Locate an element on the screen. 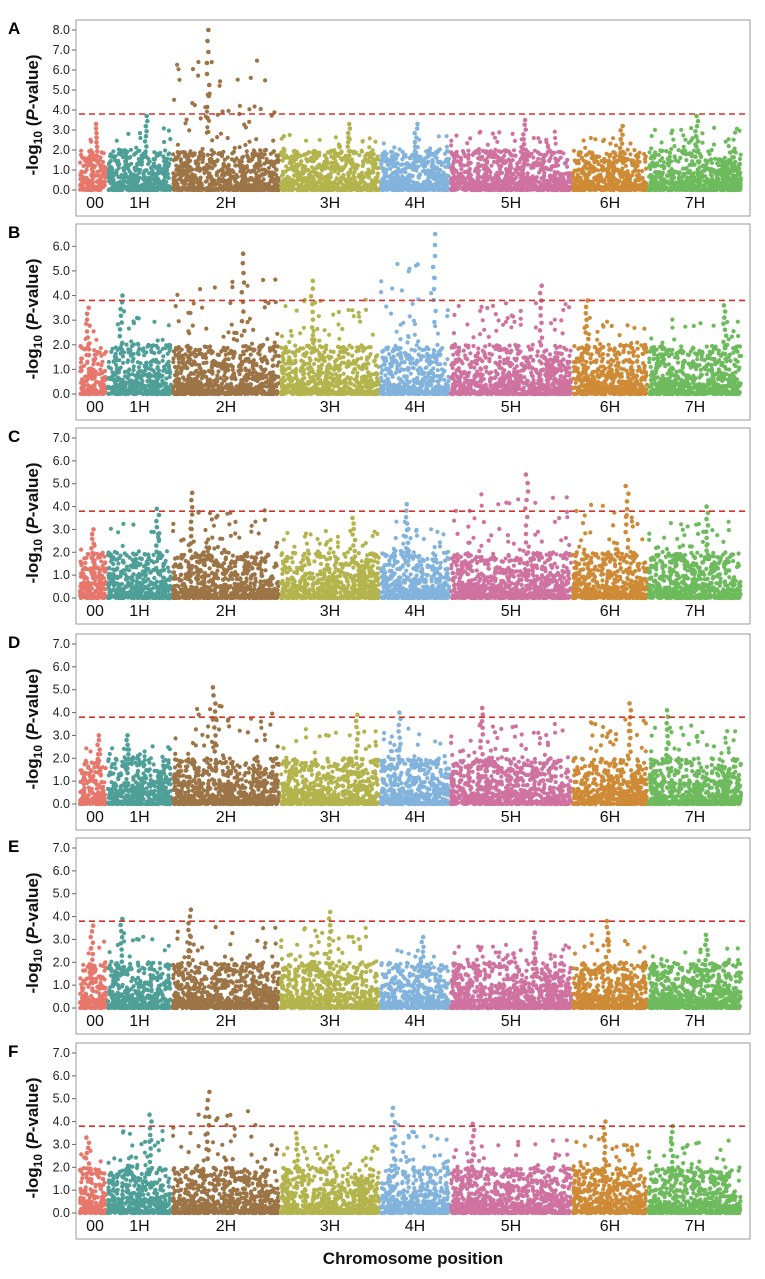  y-tick-label: 8.0 is located at coordinates (61, 30).